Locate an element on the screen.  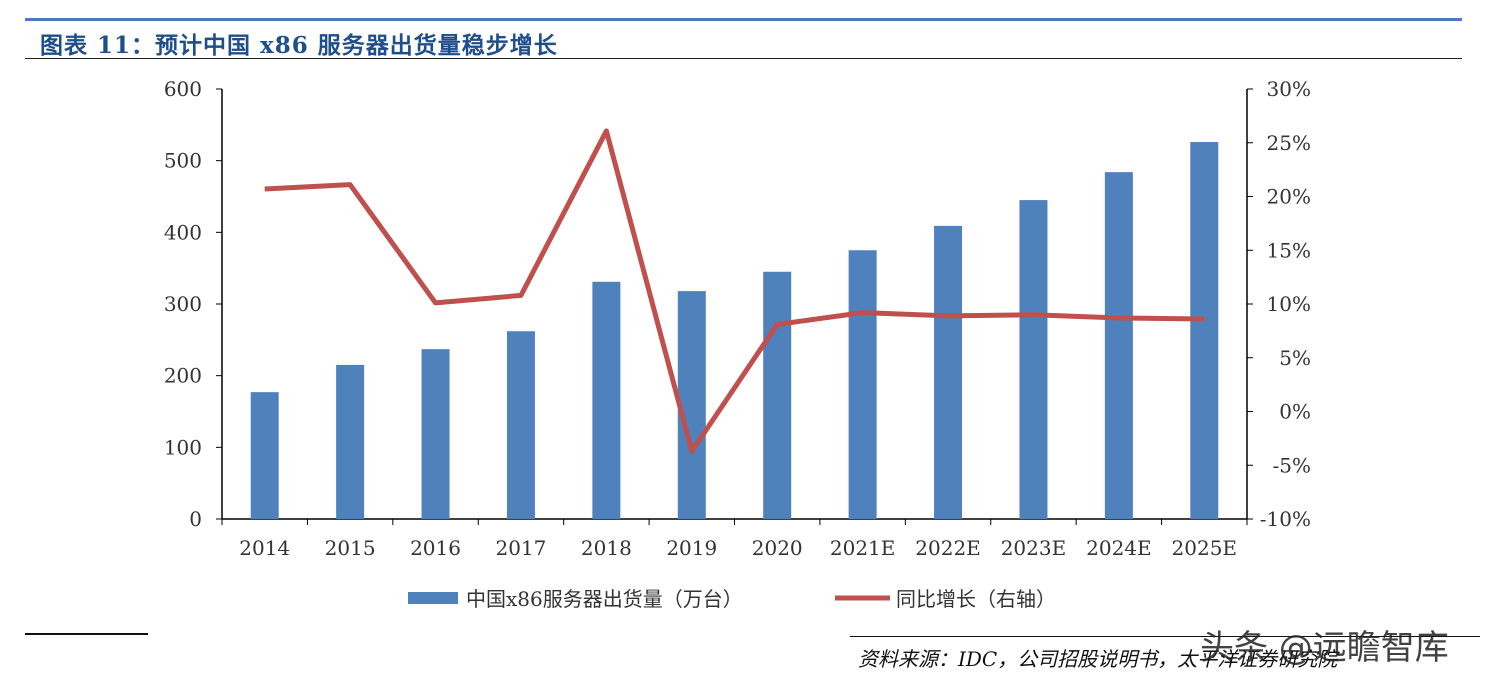
x-tick-label: 2018 is located at coordinates (606, 548).